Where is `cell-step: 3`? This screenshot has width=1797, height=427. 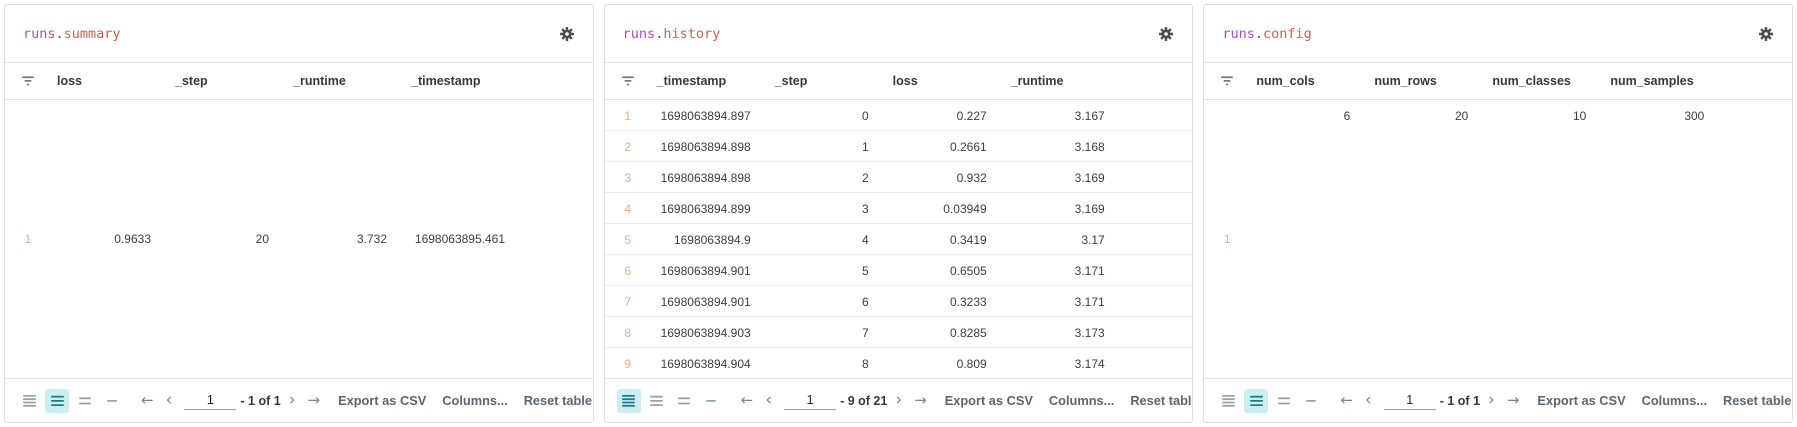 cell-step: 3 is located at coordinates (865, 208).